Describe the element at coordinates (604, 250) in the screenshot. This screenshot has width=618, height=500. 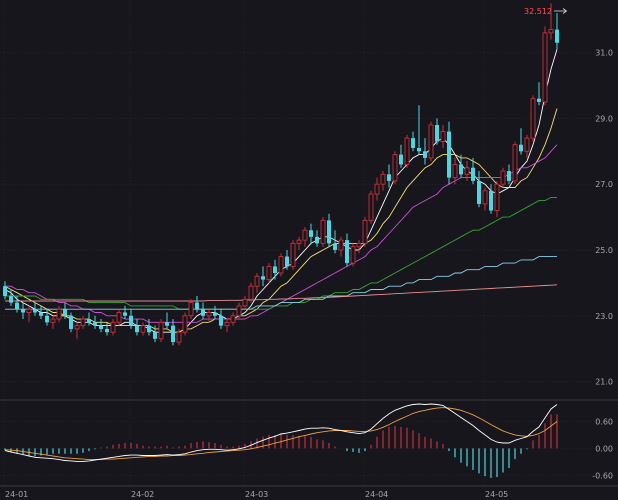
I see `price-tick-label: 25.0` at that location.